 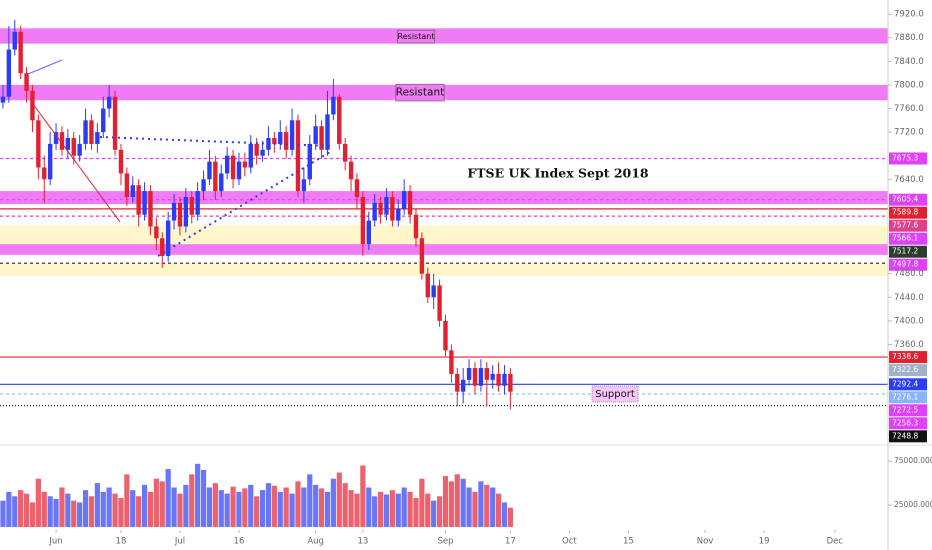 What do you see at coordinates (179, 542) in the screenshot?
I see `x-tick-label: Jul` at bounding box center [179, 542].